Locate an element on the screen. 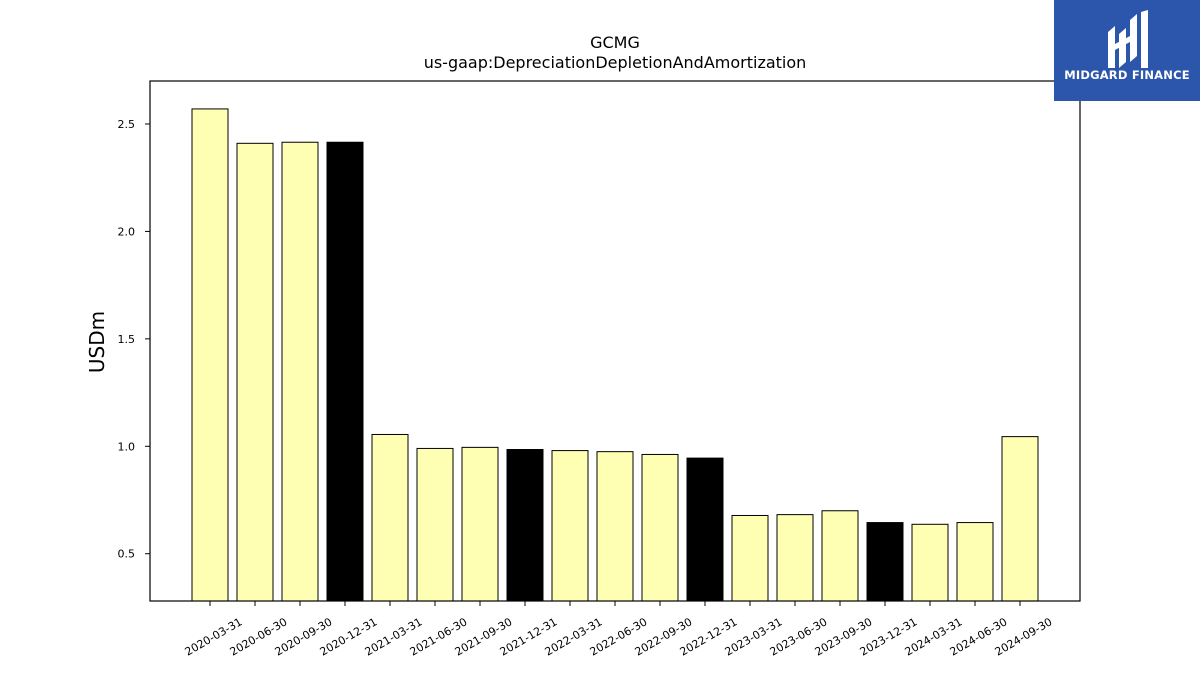 This screenshot has width=1200, height=675. y-tick-label: 1.5 is located at coordinates (127, 339).